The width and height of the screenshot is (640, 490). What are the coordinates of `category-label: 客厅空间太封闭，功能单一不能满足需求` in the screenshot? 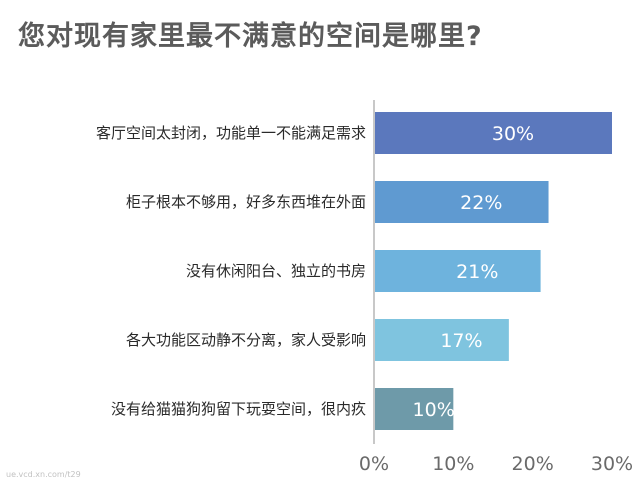 It's located at (231, 133).